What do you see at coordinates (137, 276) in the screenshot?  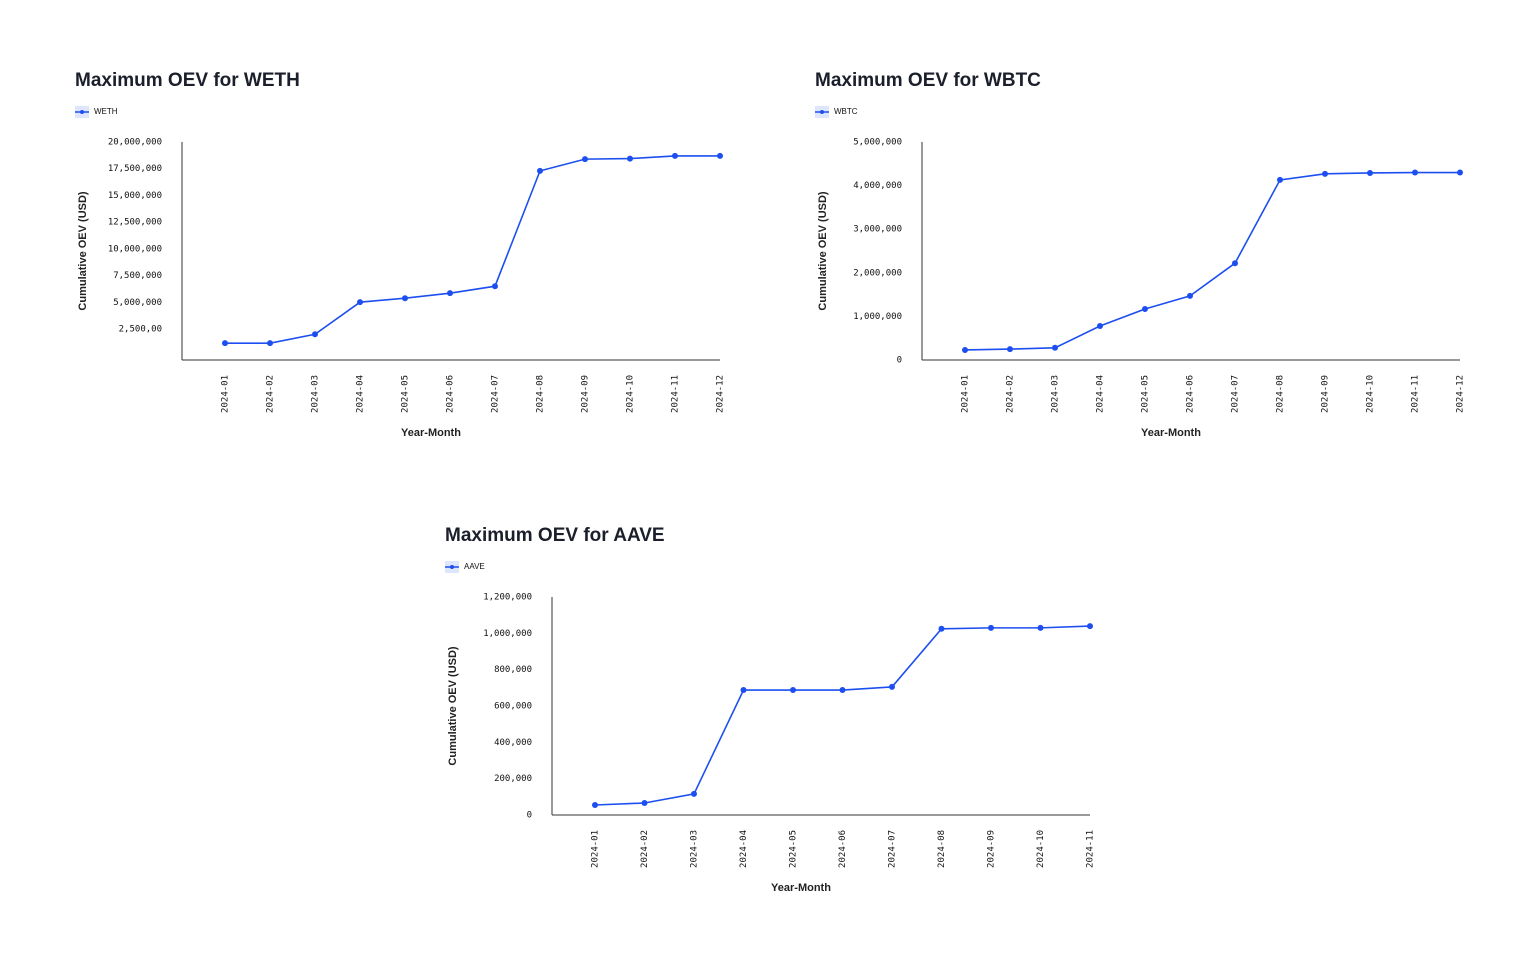 I see `y-tick-label: 7,500,000` at bounding box center [137, 276].